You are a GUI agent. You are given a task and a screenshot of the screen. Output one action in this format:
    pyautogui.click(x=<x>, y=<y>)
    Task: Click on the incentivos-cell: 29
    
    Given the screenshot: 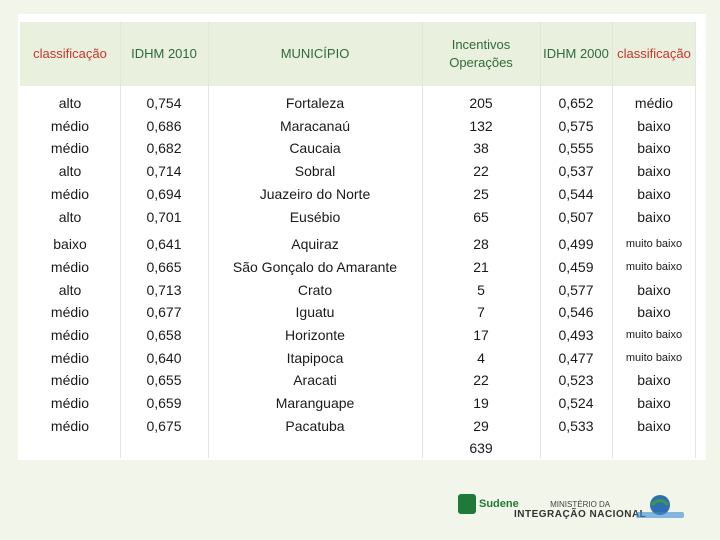 What is the action you would take?
    pyautogui.click(x=481, y=425)
    